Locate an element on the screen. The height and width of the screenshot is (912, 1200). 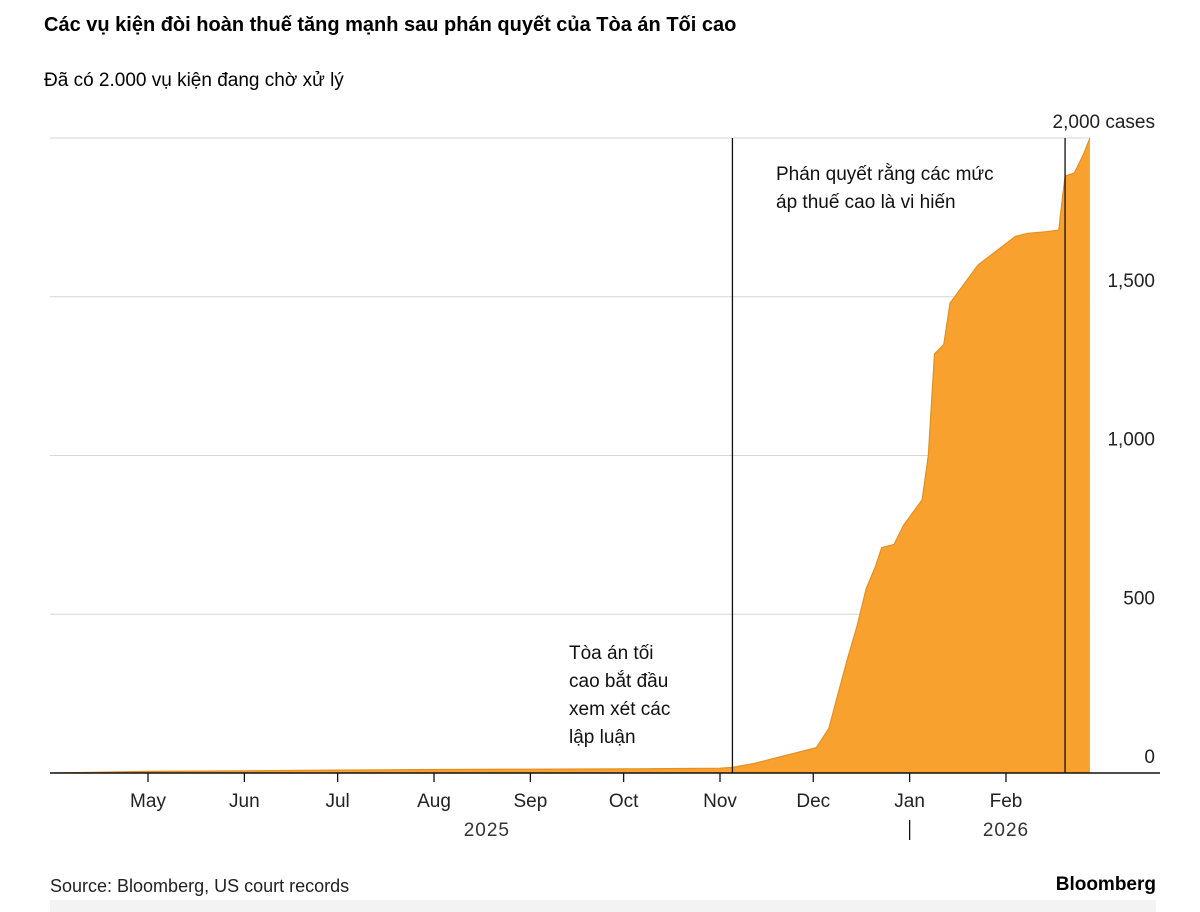
y-tick-label: 2,000 cases is located at coordinates (1104, 122).